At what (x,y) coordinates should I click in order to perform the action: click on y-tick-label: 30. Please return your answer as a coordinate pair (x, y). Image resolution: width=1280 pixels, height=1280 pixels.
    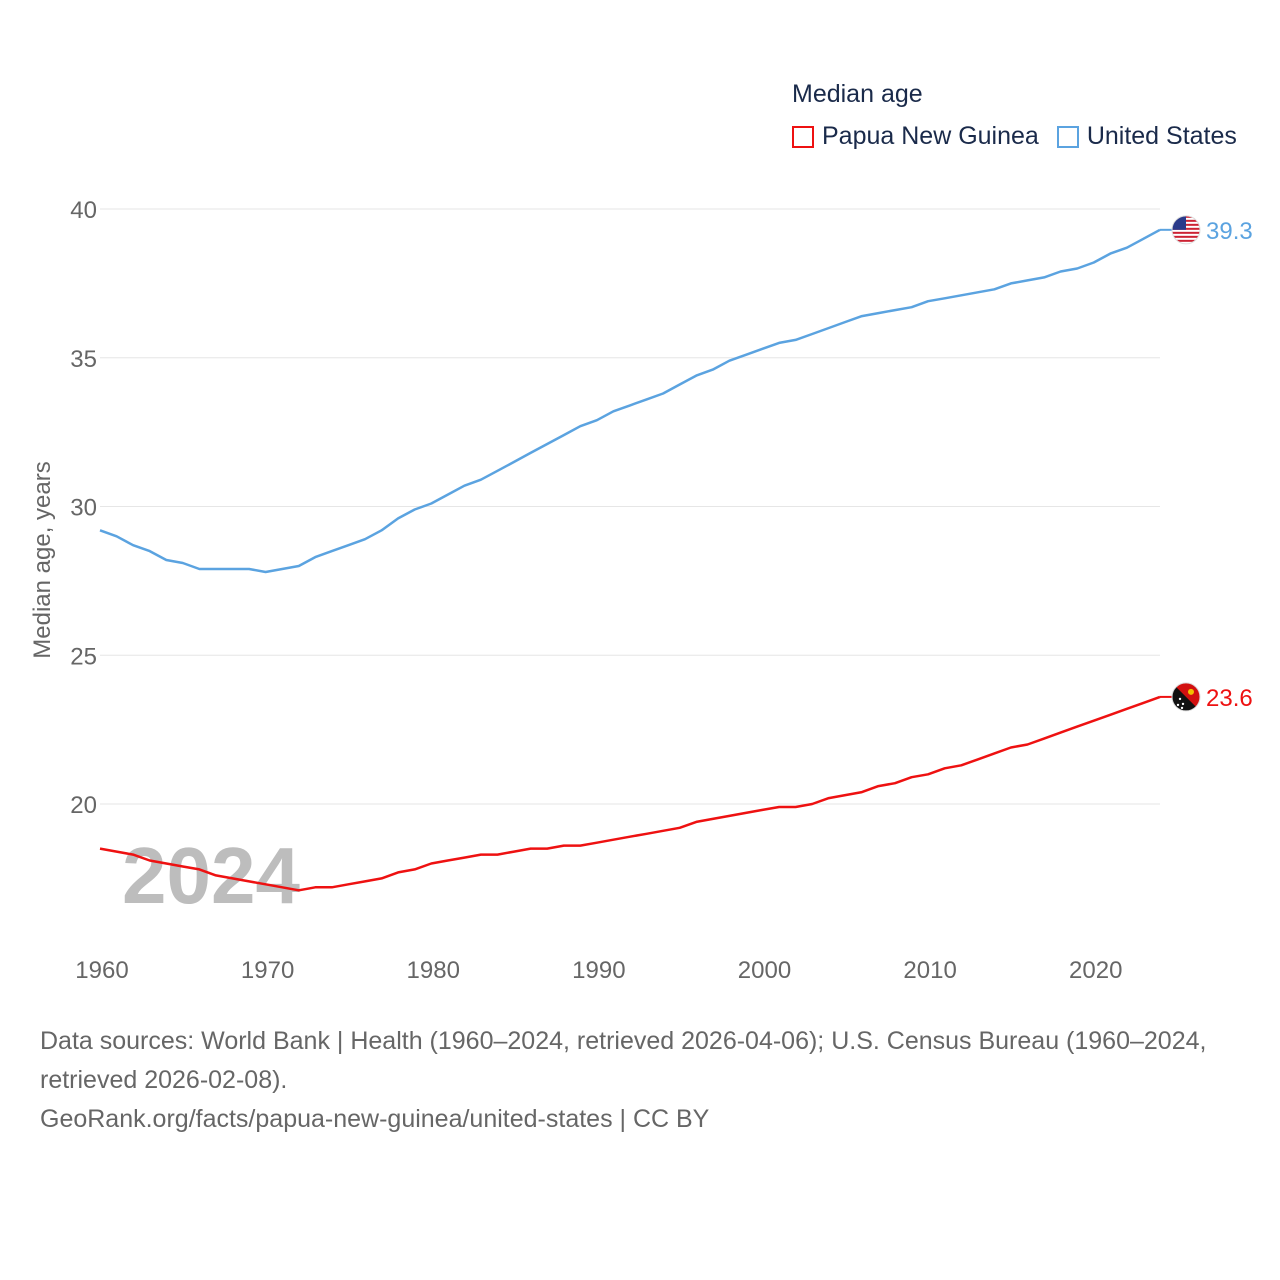
    Looking at the image, I should click on (83, 508).